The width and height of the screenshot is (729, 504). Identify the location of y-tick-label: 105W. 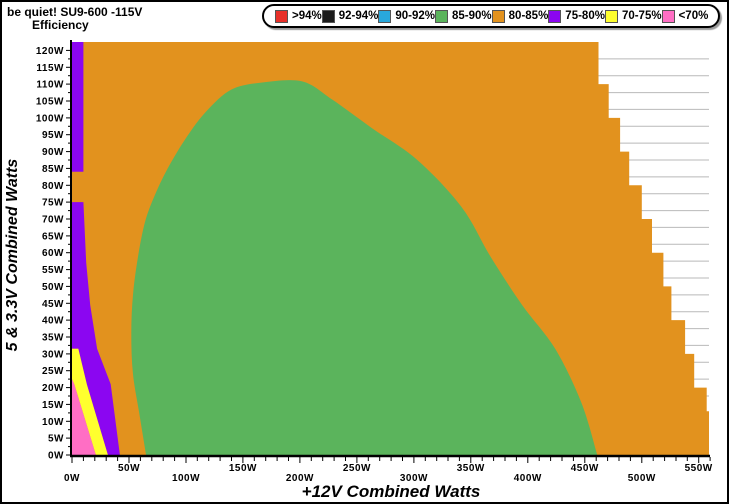
(50, 102).